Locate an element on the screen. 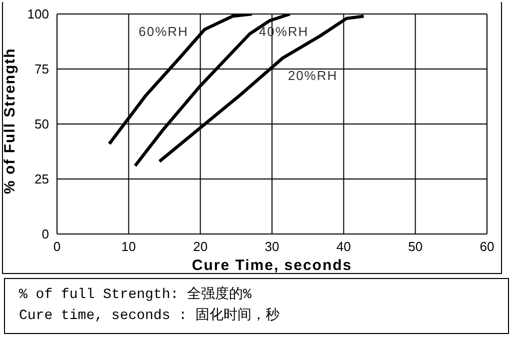  x-tick-label: 30 is located at coordinates (272, 246).